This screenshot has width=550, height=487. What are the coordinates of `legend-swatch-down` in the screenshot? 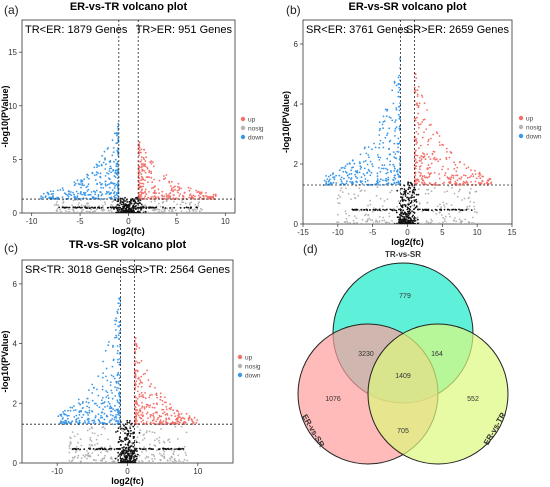 It's located at (243, 137).